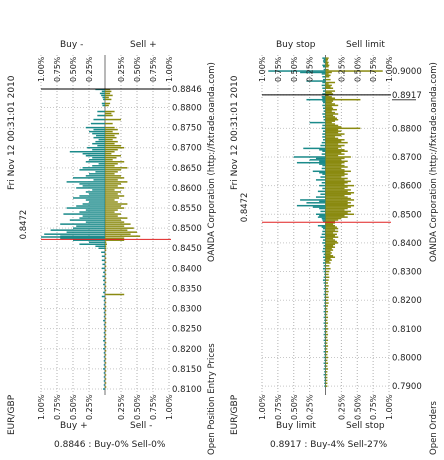 This screenshot has width=444, height=460. I want to click on y-tick-label: 0.8700, so click(407, 158).